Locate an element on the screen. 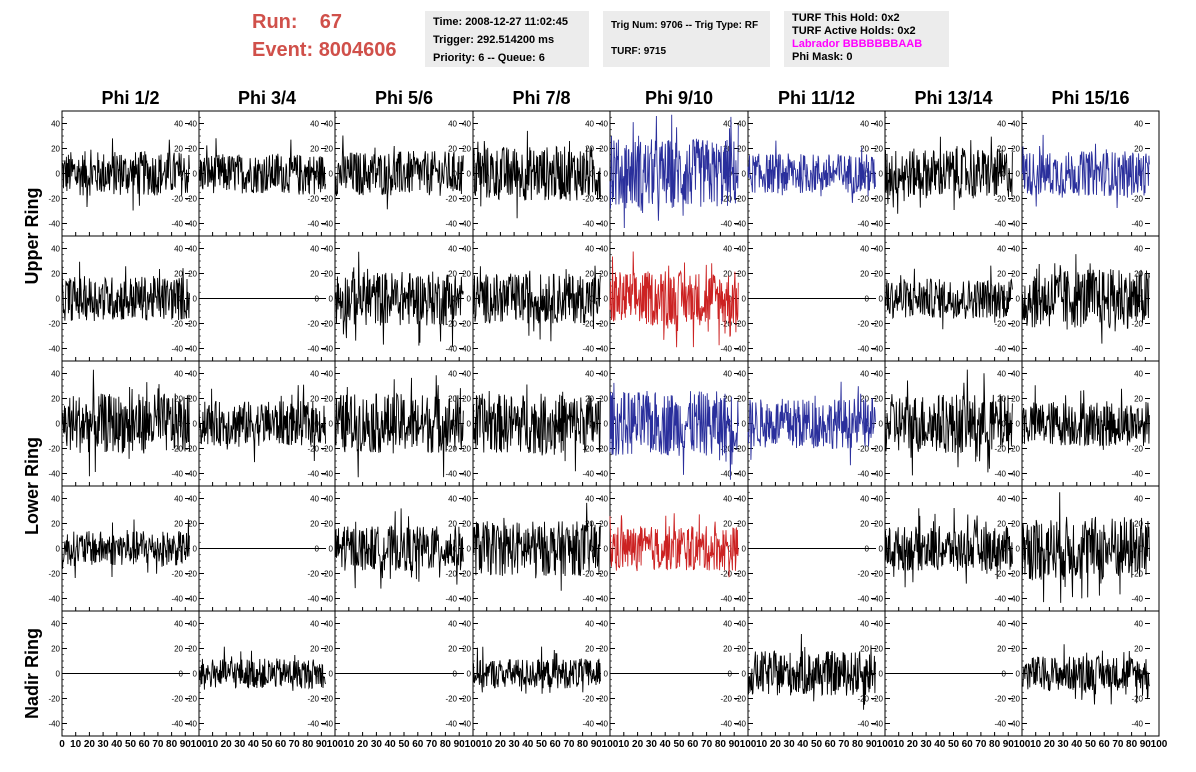 The height and width of the screenshot is (772, 1196). x-tick-label: 80 is located at coordinates (1132, 744).